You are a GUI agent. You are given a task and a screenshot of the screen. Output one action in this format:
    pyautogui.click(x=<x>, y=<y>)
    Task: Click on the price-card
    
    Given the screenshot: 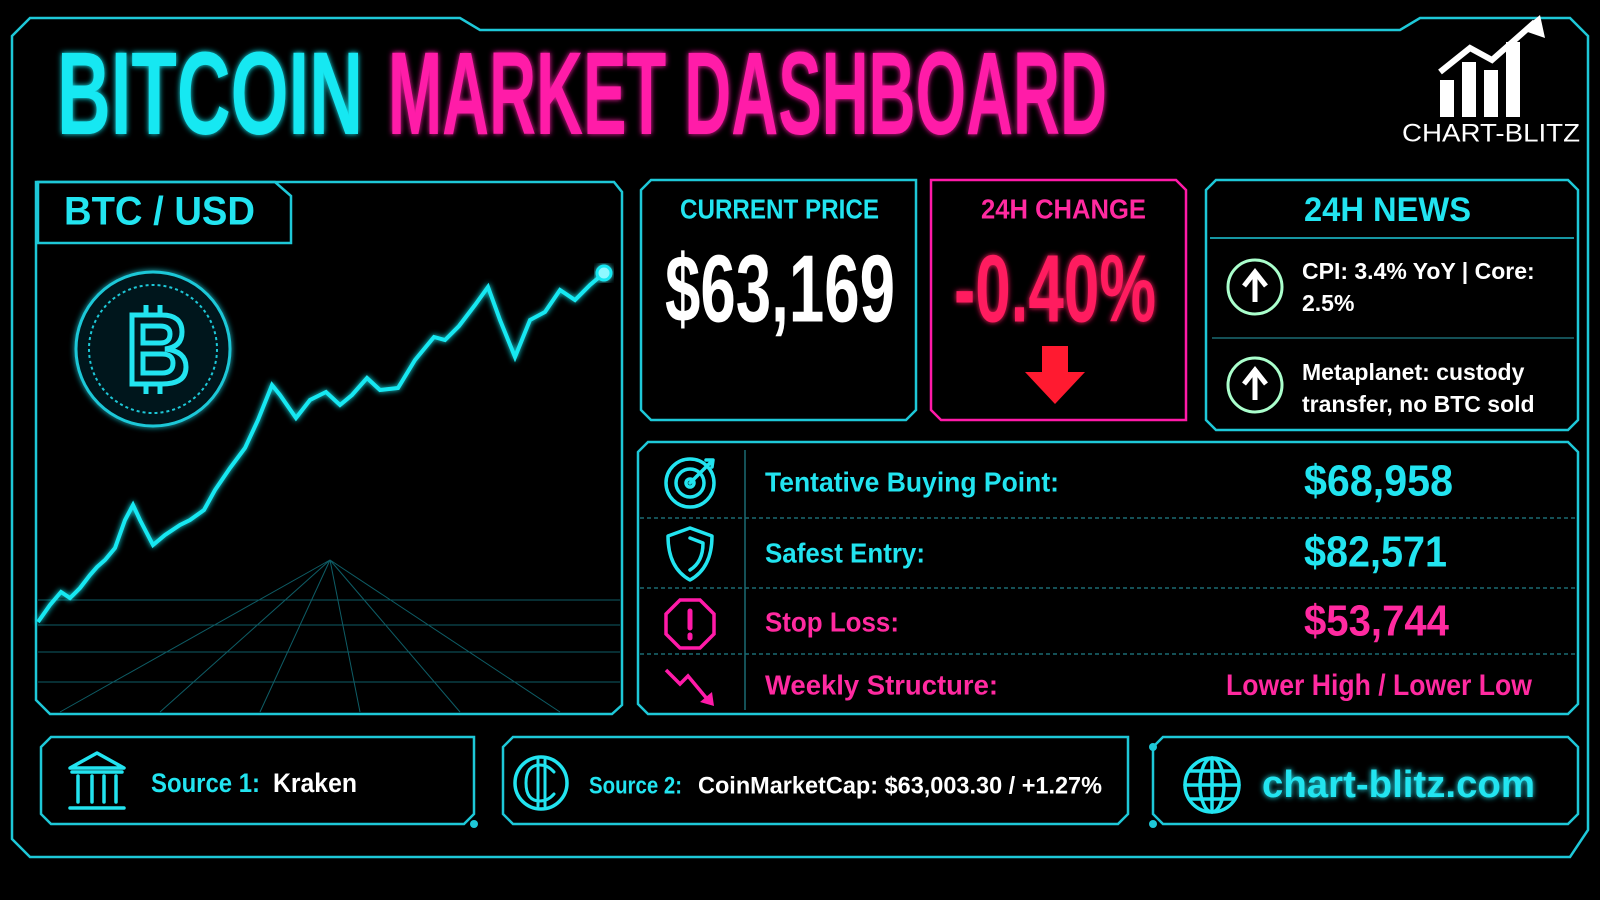 What is the action you would take?
    pyautogui.click(x=778, y=300)
    